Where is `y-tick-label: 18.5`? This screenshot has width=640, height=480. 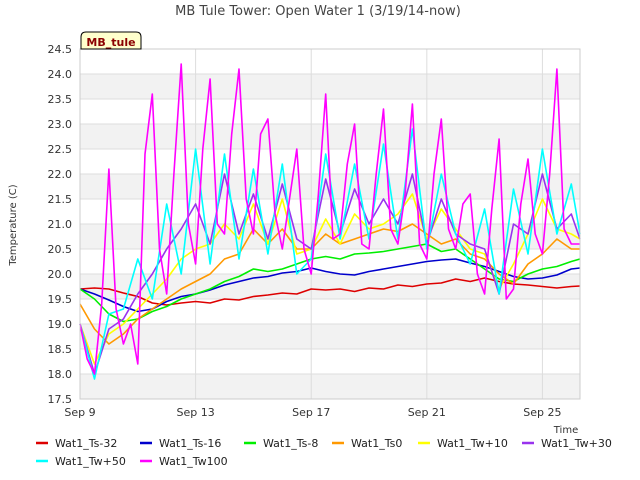
y-tick-label: 18.5 is located at coordinates (60, 349).